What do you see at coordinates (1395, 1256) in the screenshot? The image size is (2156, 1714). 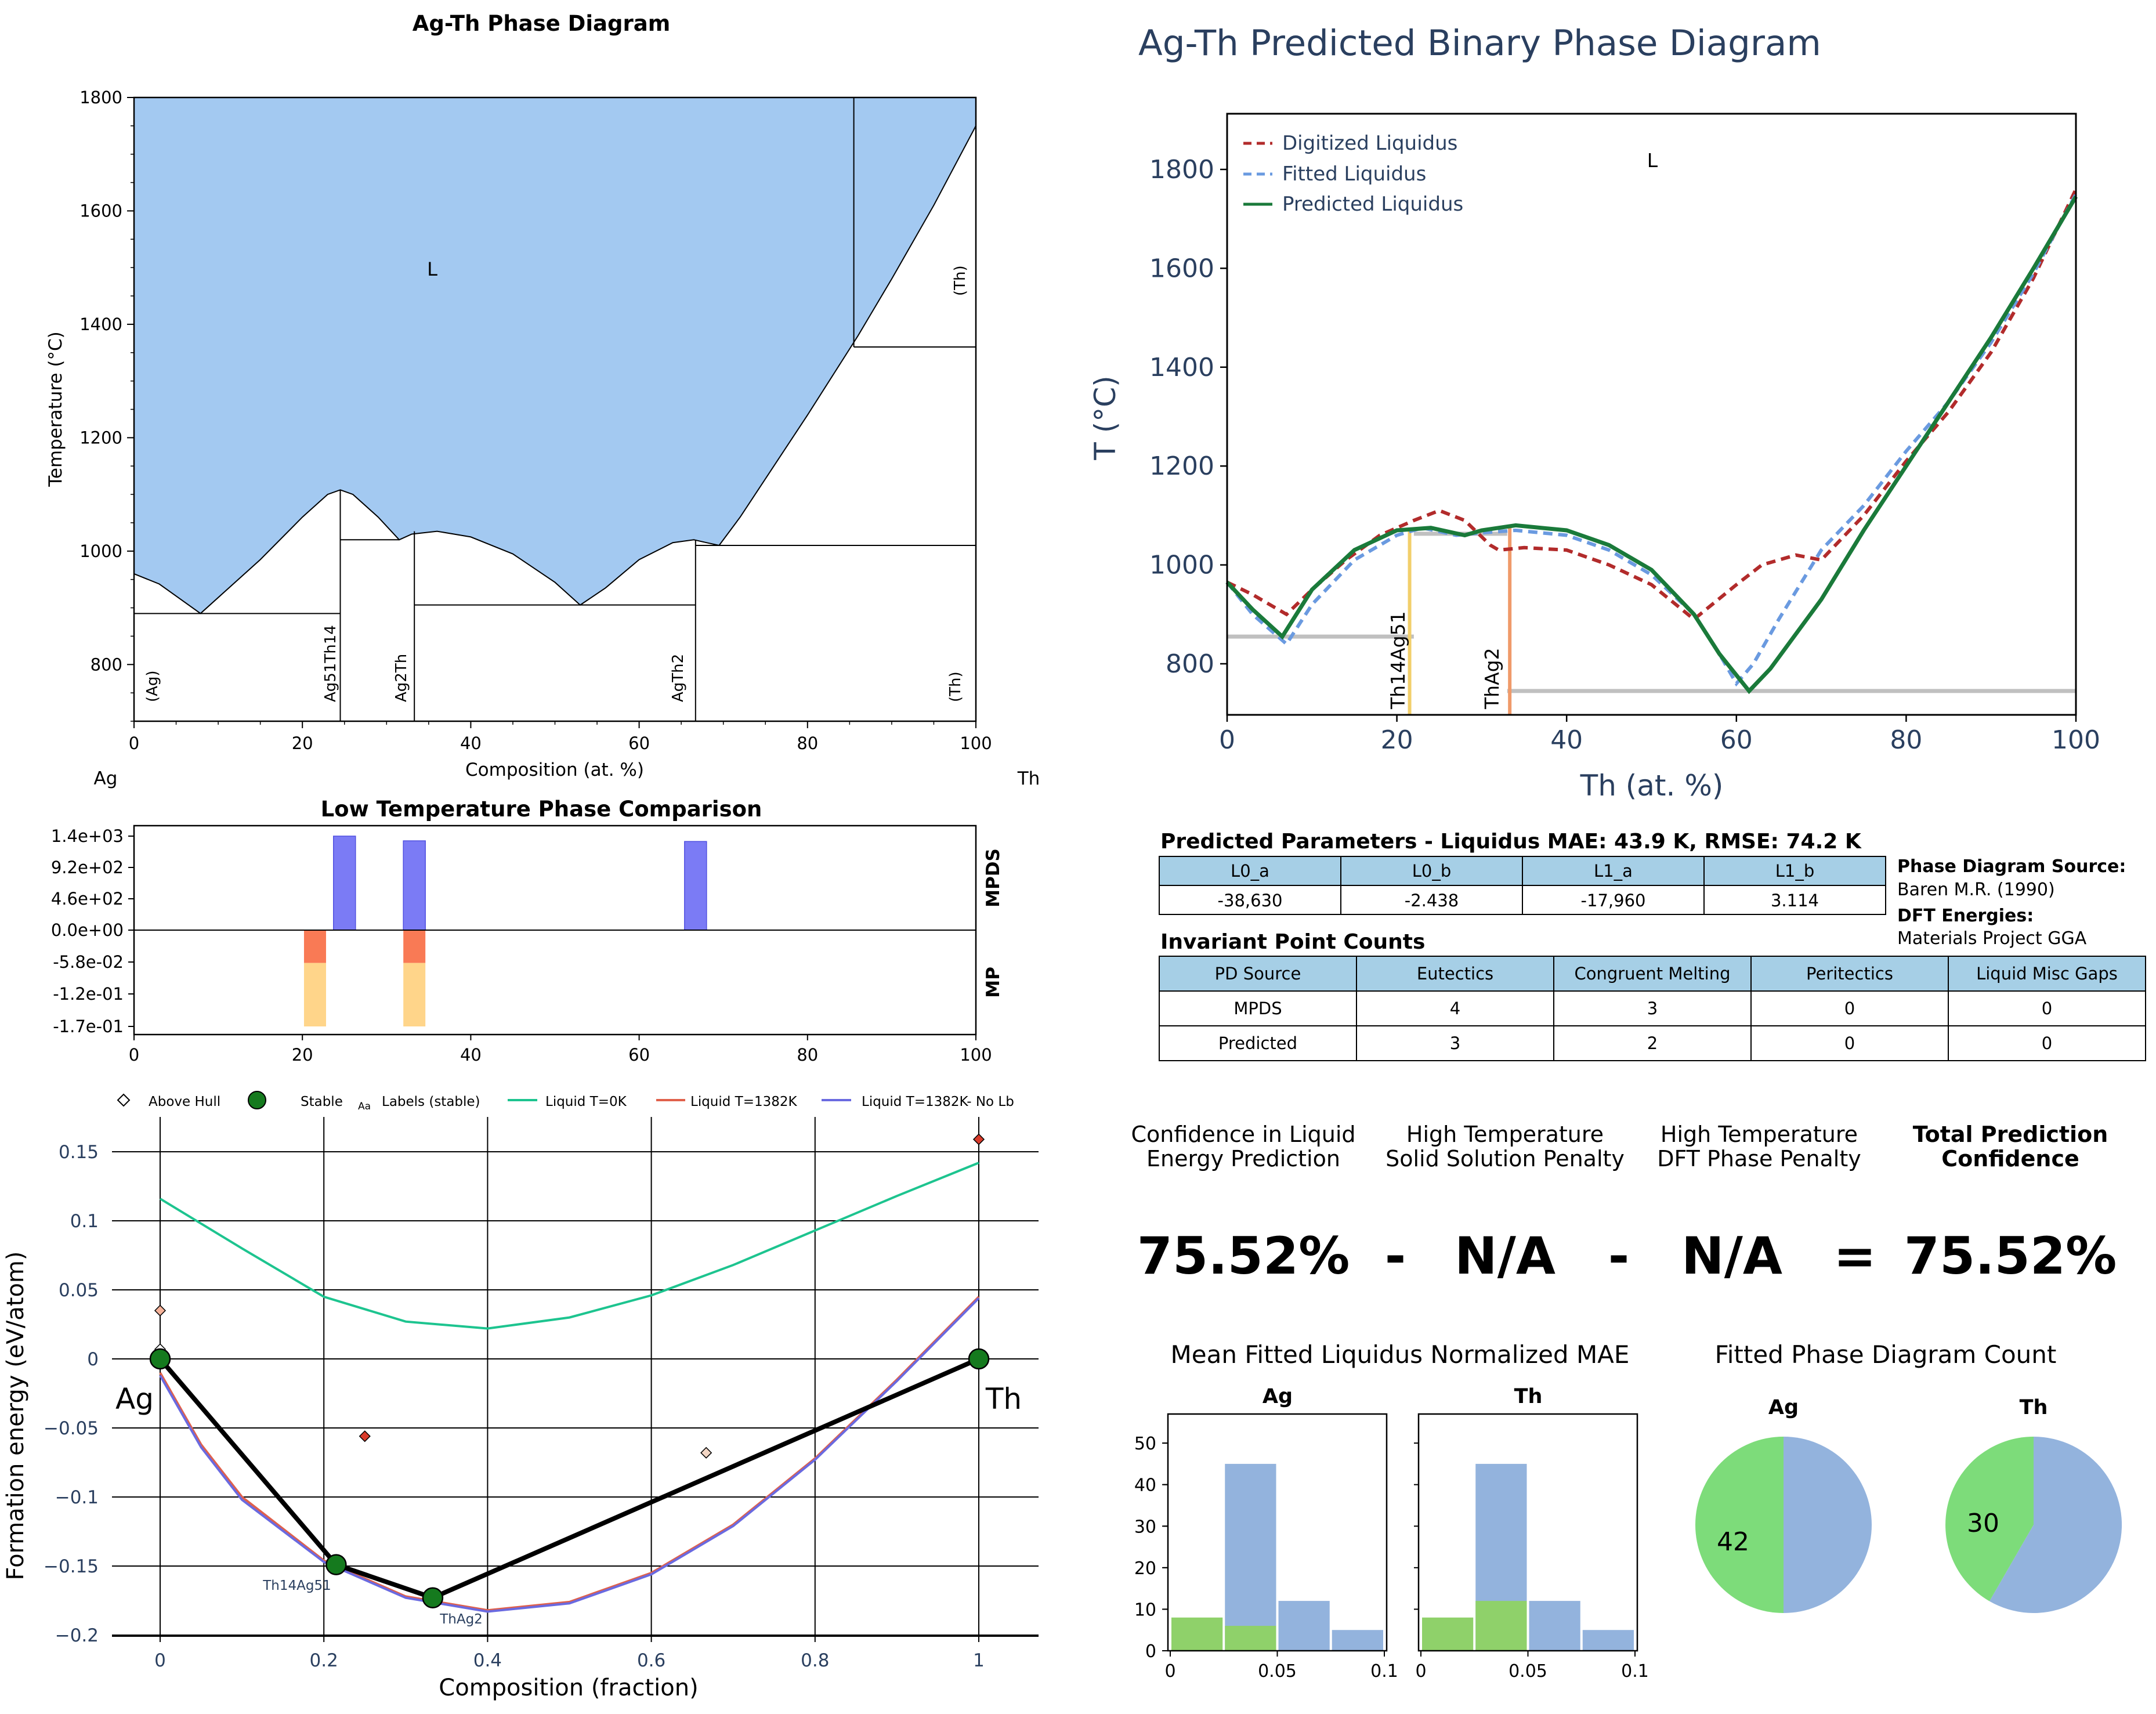 I see `conf-op1: -` at bounding box center [1395, 1256].